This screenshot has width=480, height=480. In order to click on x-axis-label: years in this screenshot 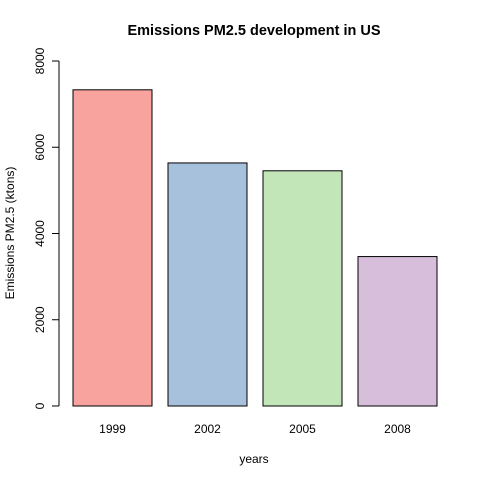, I will do `click(253, 459)`.